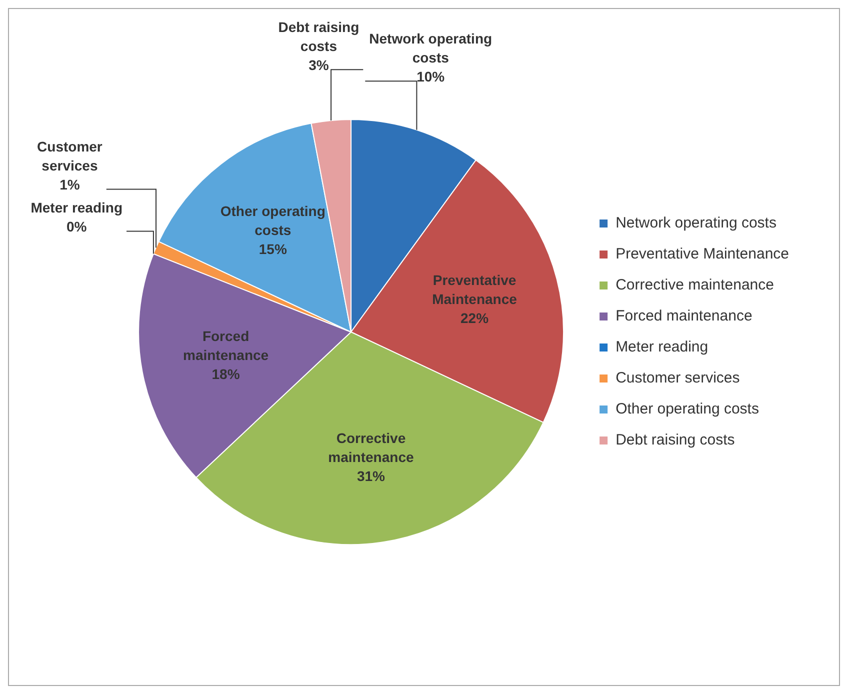 The image size is (850, 696). I want to click on category-label: Meter reading, so click(76, 208).